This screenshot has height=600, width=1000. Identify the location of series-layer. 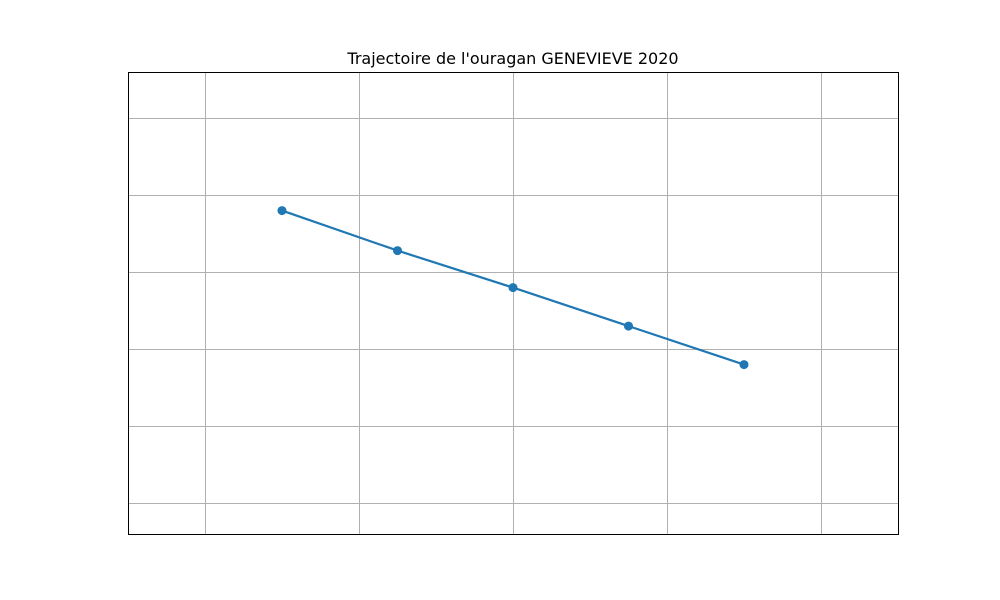
(513, 288).